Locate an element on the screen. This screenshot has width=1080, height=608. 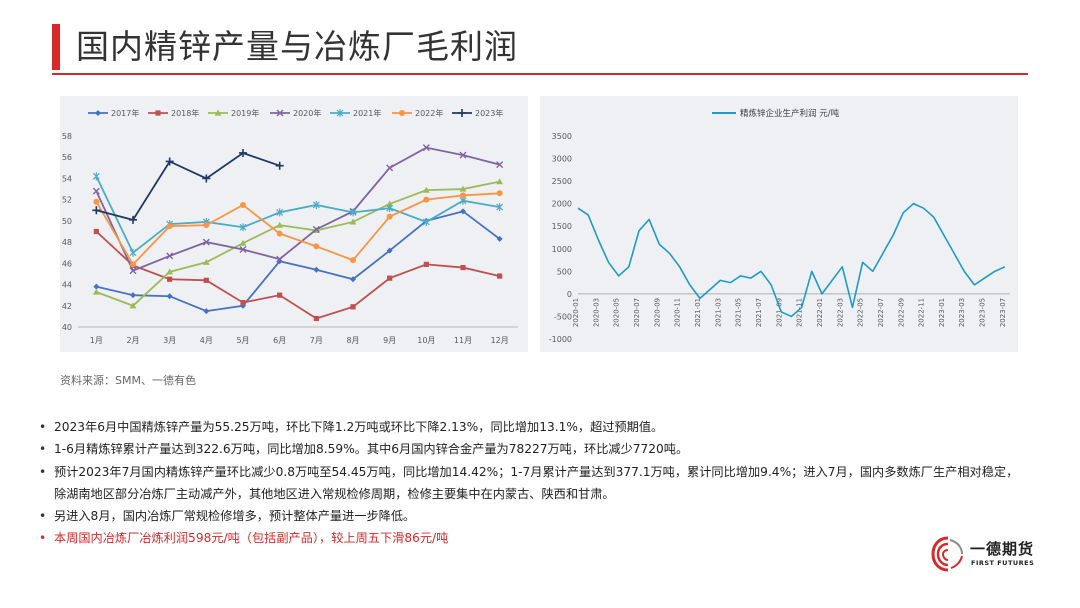
x-tick-label: 2022-05 is located at coordinates (861, 312).